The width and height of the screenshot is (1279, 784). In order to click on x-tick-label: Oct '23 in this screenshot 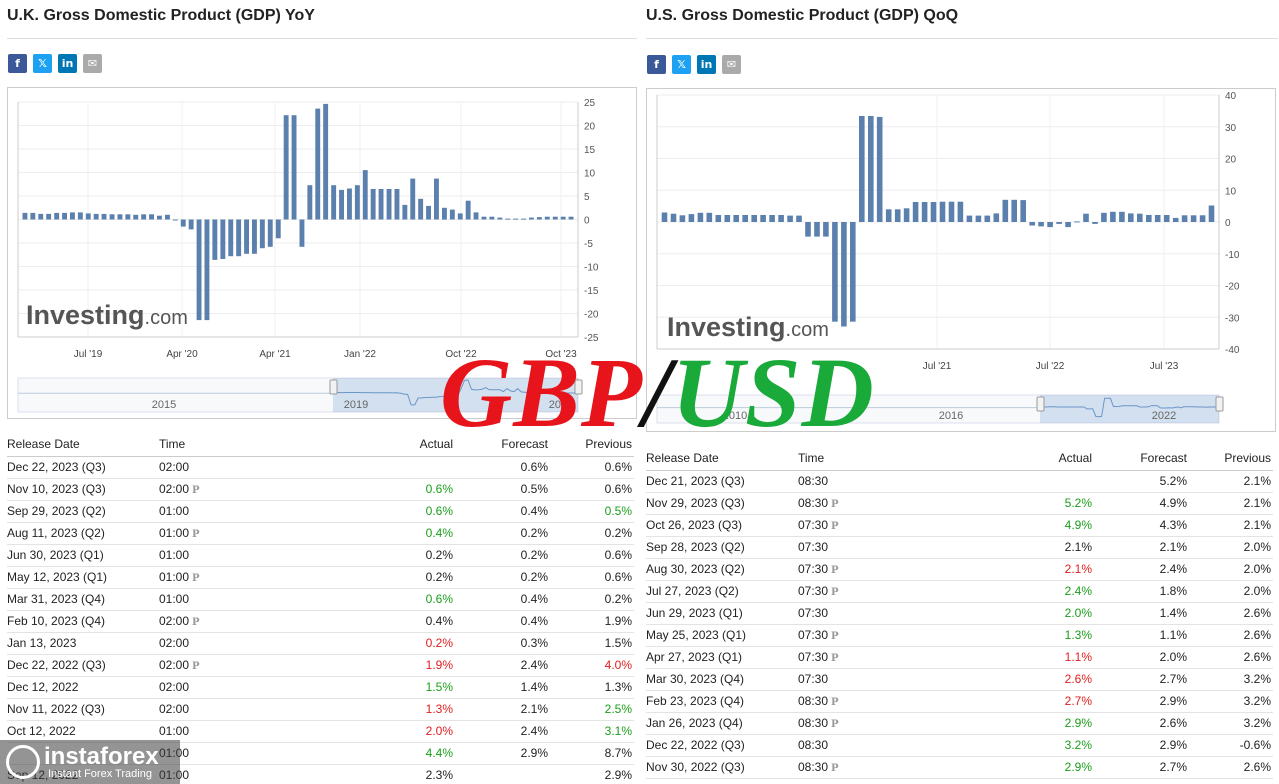, I will do `click(561, 354)`.